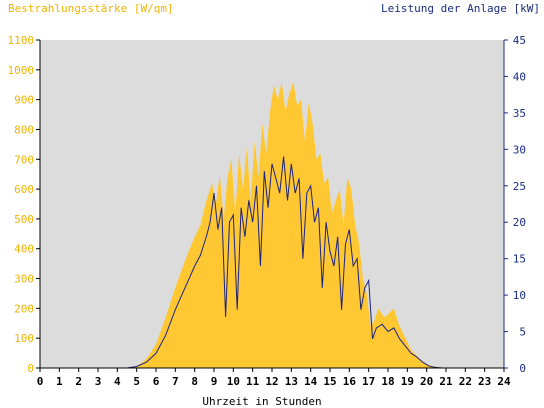 Image resolution: width=544 pixels, height=408 pixels. I want to click on x-tick-label: 17, so click(368, 381).